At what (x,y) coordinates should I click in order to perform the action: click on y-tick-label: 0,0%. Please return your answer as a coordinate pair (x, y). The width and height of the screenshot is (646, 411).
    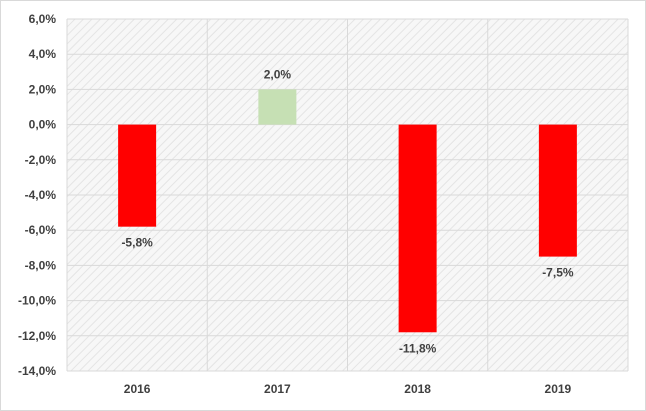
    Looking at the image, I should click on (43, 125).